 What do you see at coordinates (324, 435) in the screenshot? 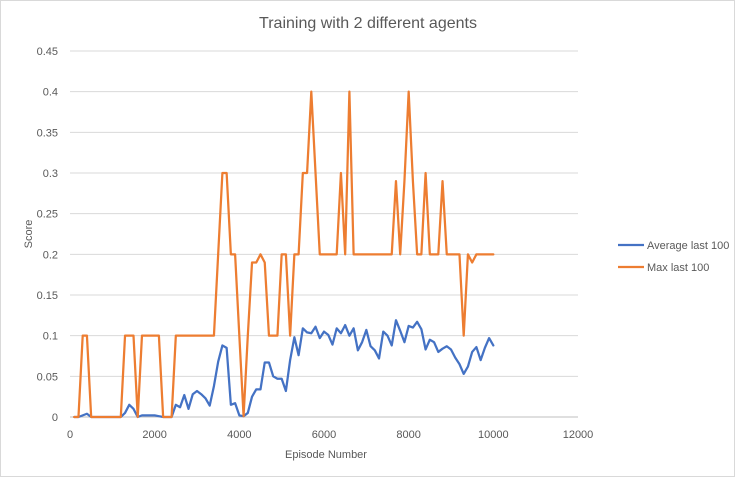
I see `x-tick-label: 6000` at bounding box center [324, 435].